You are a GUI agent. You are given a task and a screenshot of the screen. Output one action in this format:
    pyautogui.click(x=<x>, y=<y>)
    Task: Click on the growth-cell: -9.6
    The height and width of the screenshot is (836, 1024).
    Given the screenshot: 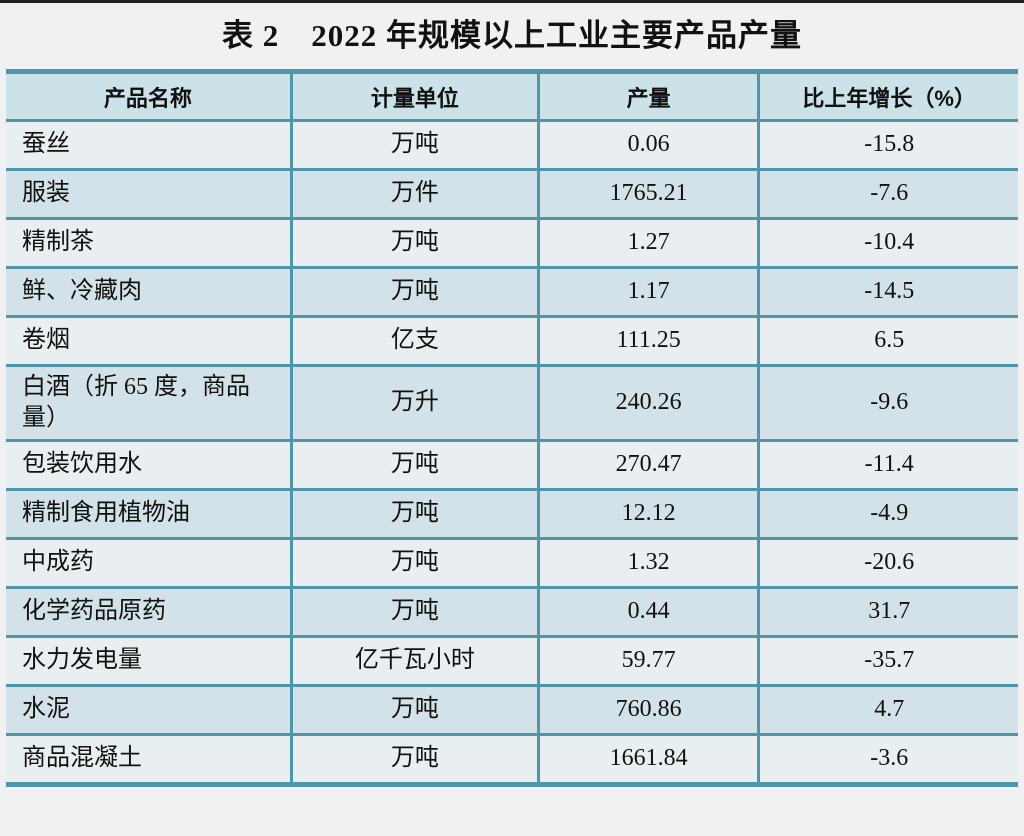 What is the action you would take?
    pyautogui.click(x=887, y=403)
    